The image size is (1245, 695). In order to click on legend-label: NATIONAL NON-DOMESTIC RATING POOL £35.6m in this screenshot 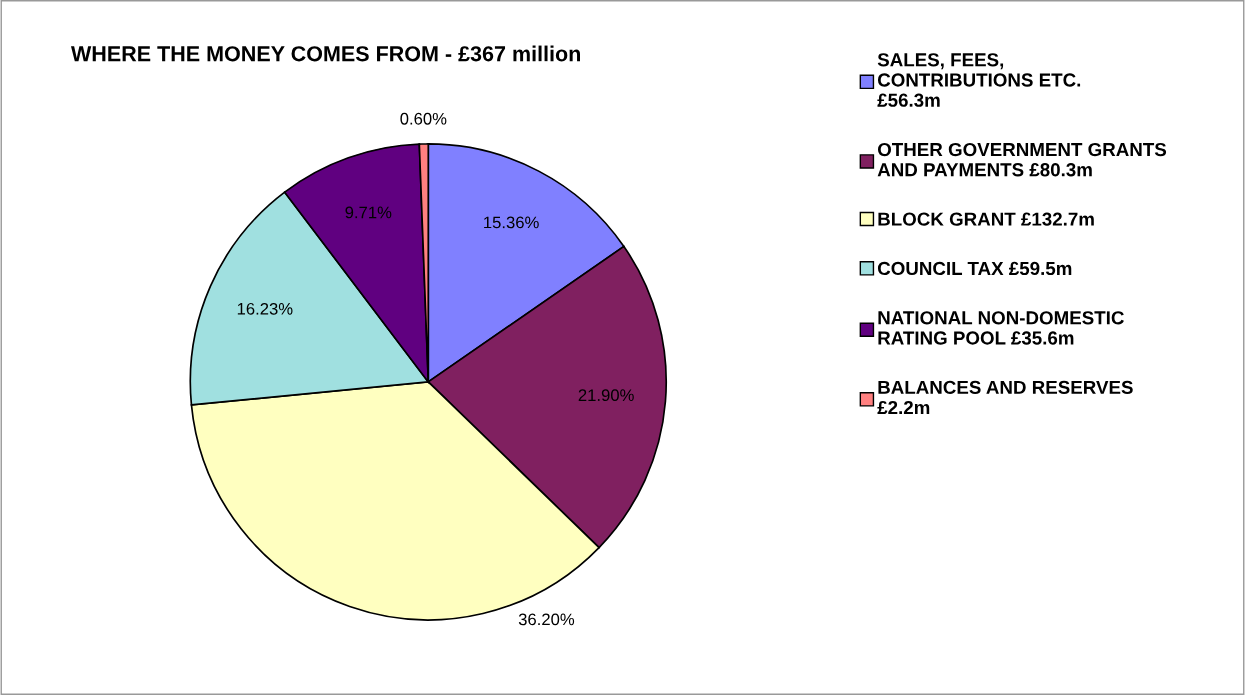, I will do `click(1001, 328)`.